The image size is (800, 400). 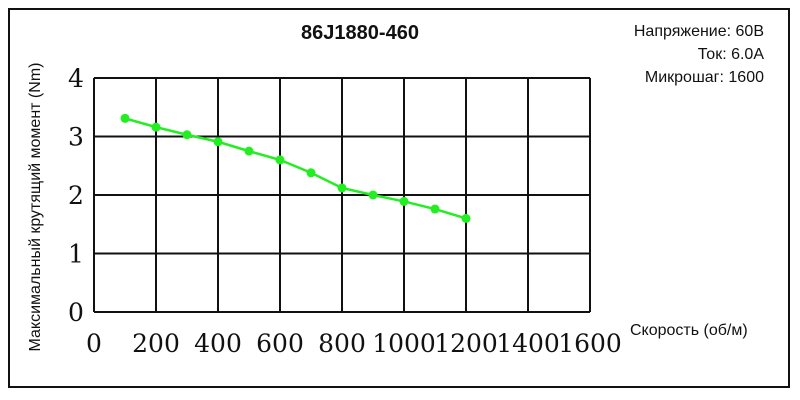 I want to click on motor-parameters: Напряжение: 60В Ток: 6.0А Микрошаг: 1600, so click(x=699, y=54).